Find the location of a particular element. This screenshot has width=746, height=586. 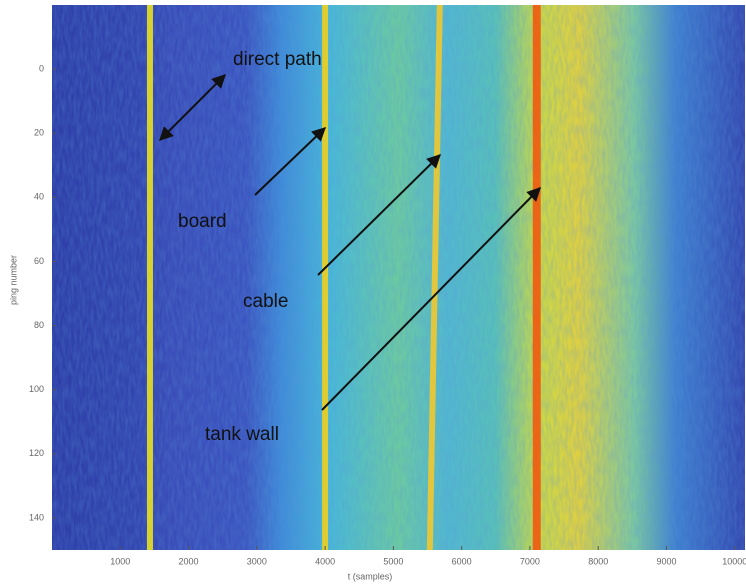

x-tick-label: 7000 is located at coordinates (530, 561).